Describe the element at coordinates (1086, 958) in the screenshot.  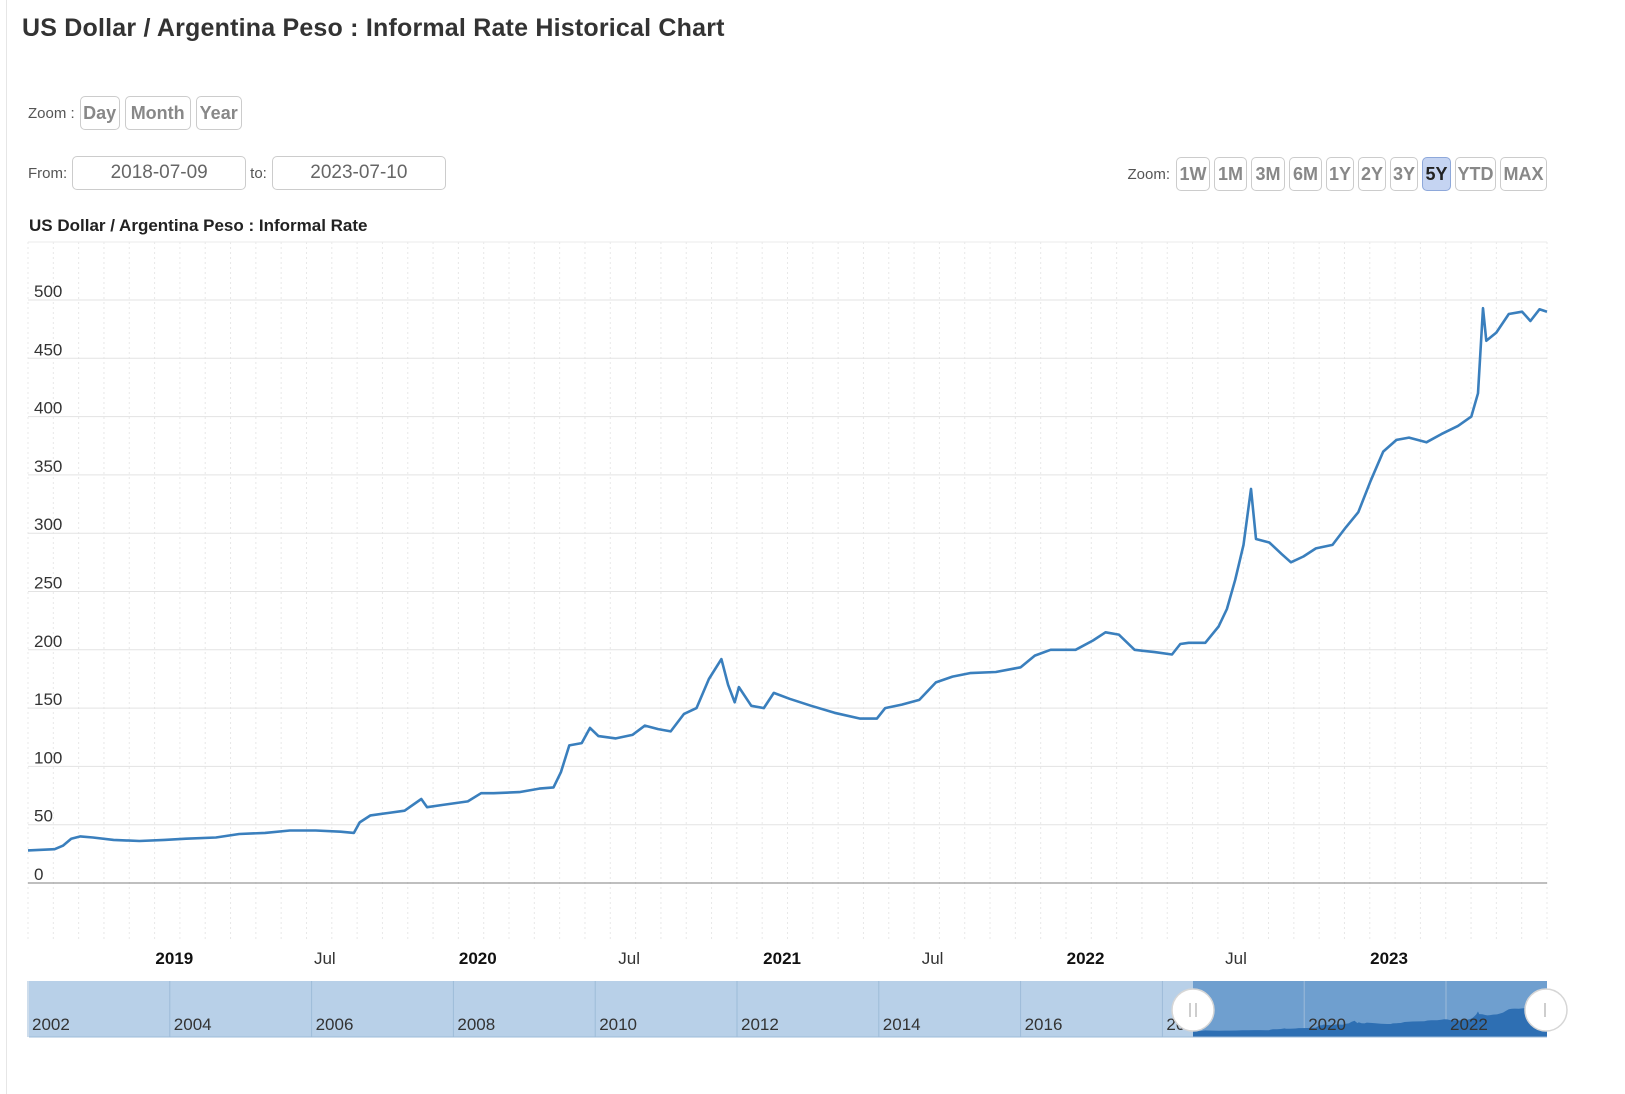
I see `x-tick-label: 2022` at that location.